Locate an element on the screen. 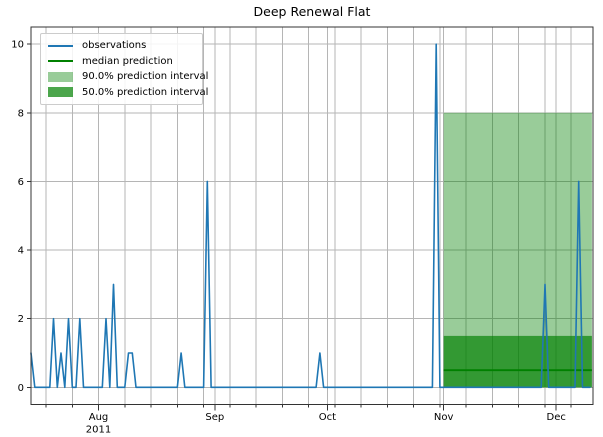 This screenshot has width=603, height=437. legend-item: 50.0% prediction interval is located at coordinates (128, 93).